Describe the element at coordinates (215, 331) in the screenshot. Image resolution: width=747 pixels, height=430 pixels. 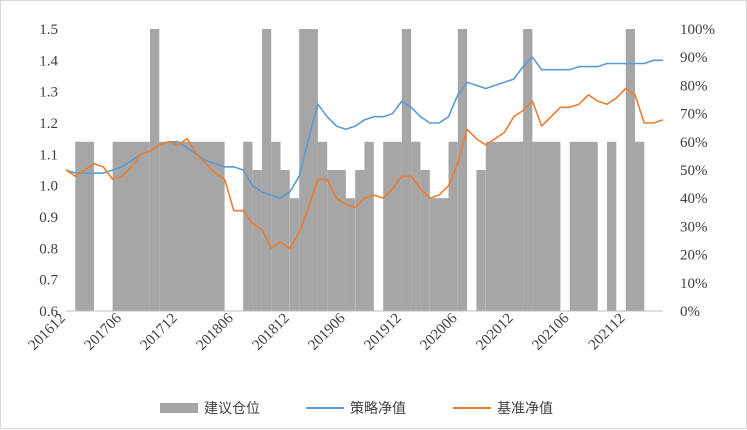
I see `x-tick-label: 201806` at that location.